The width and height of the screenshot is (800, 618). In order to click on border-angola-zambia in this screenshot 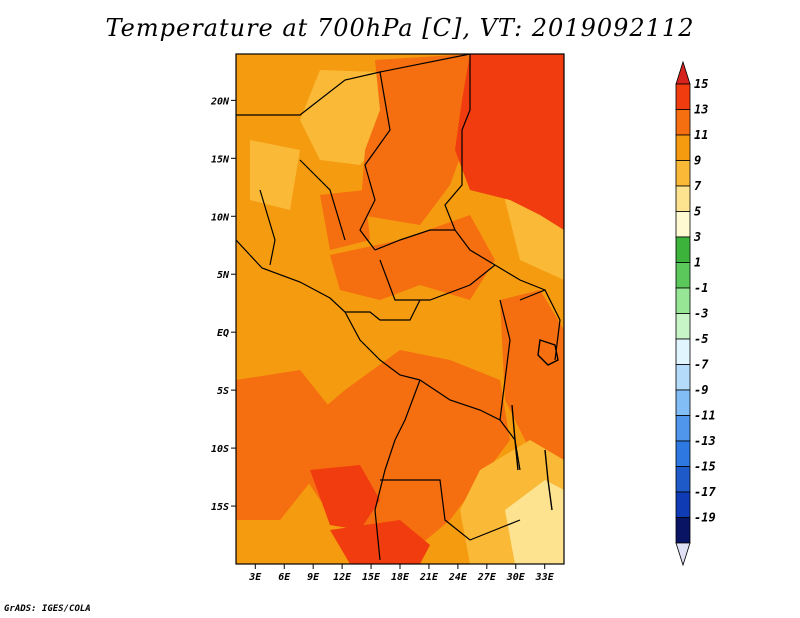, I will do `click(450, 510)`.